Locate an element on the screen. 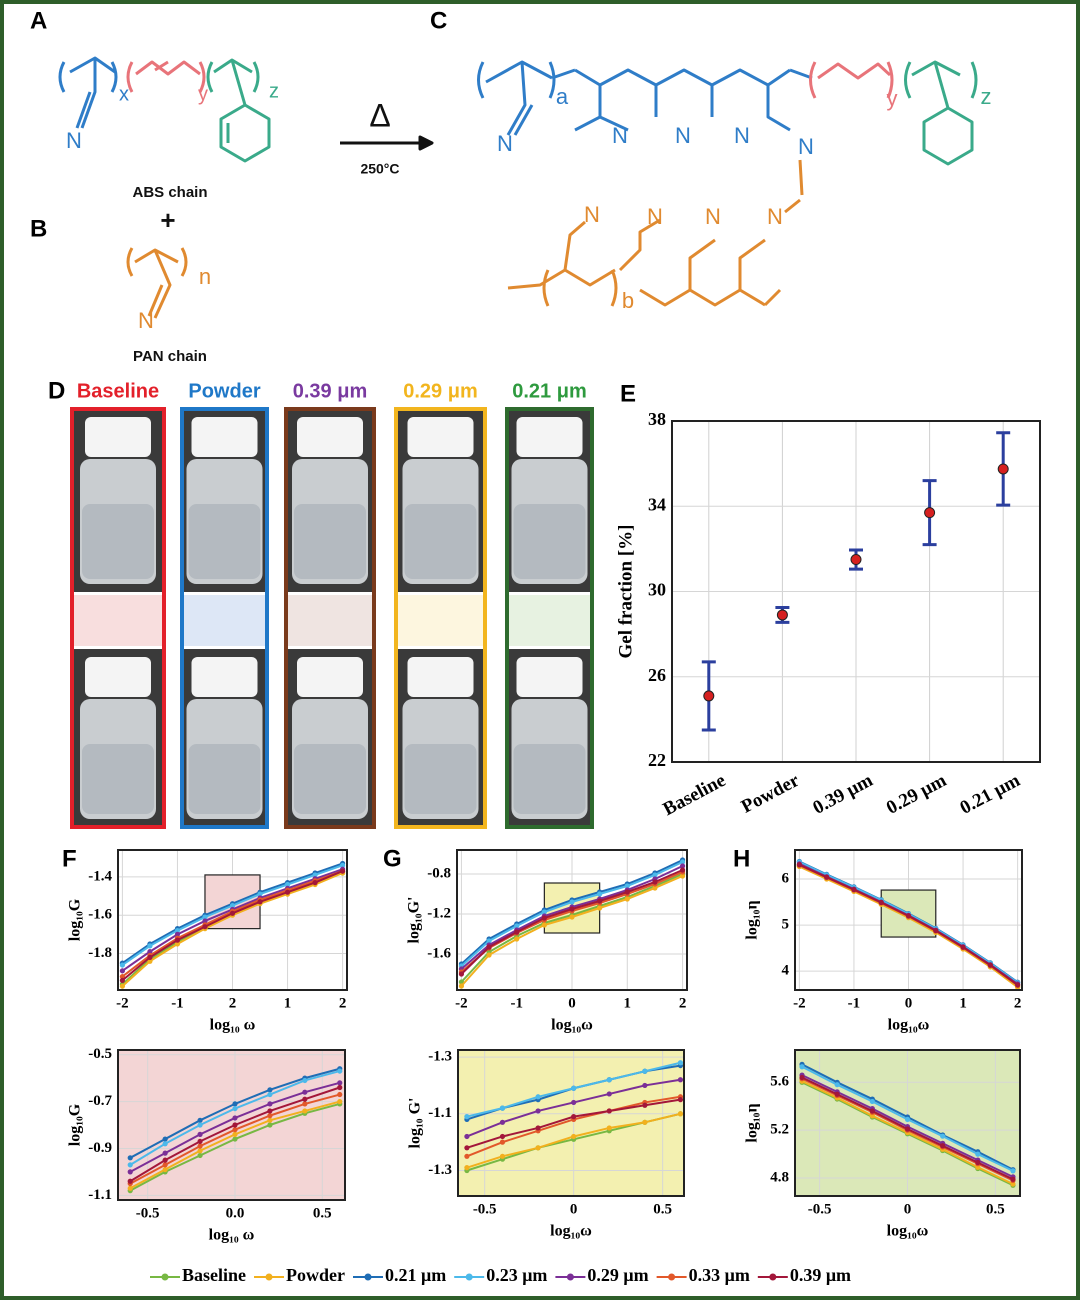 The image size is (1080, 1300). vial-label: 0.29 μm is located at coordinates (440, 391).